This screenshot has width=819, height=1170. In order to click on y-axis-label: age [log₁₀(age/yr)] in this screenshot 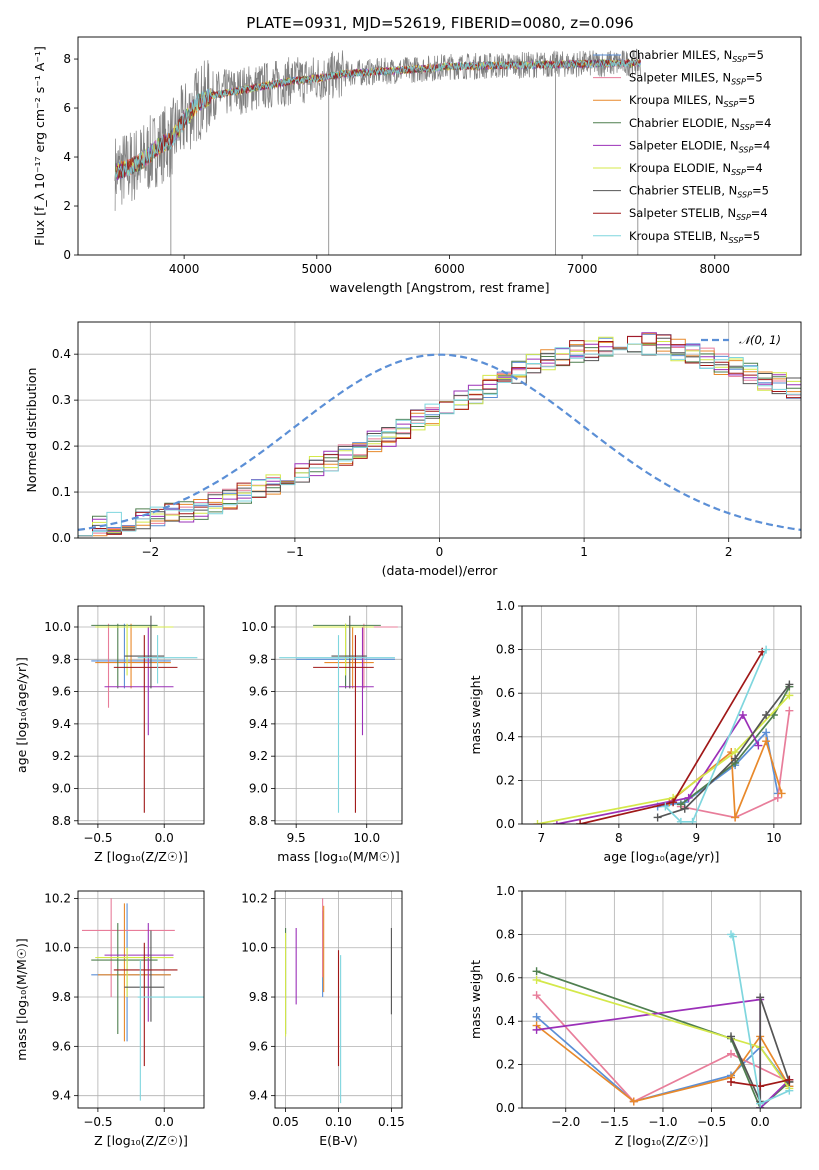, I will do `click(21, 715)`.